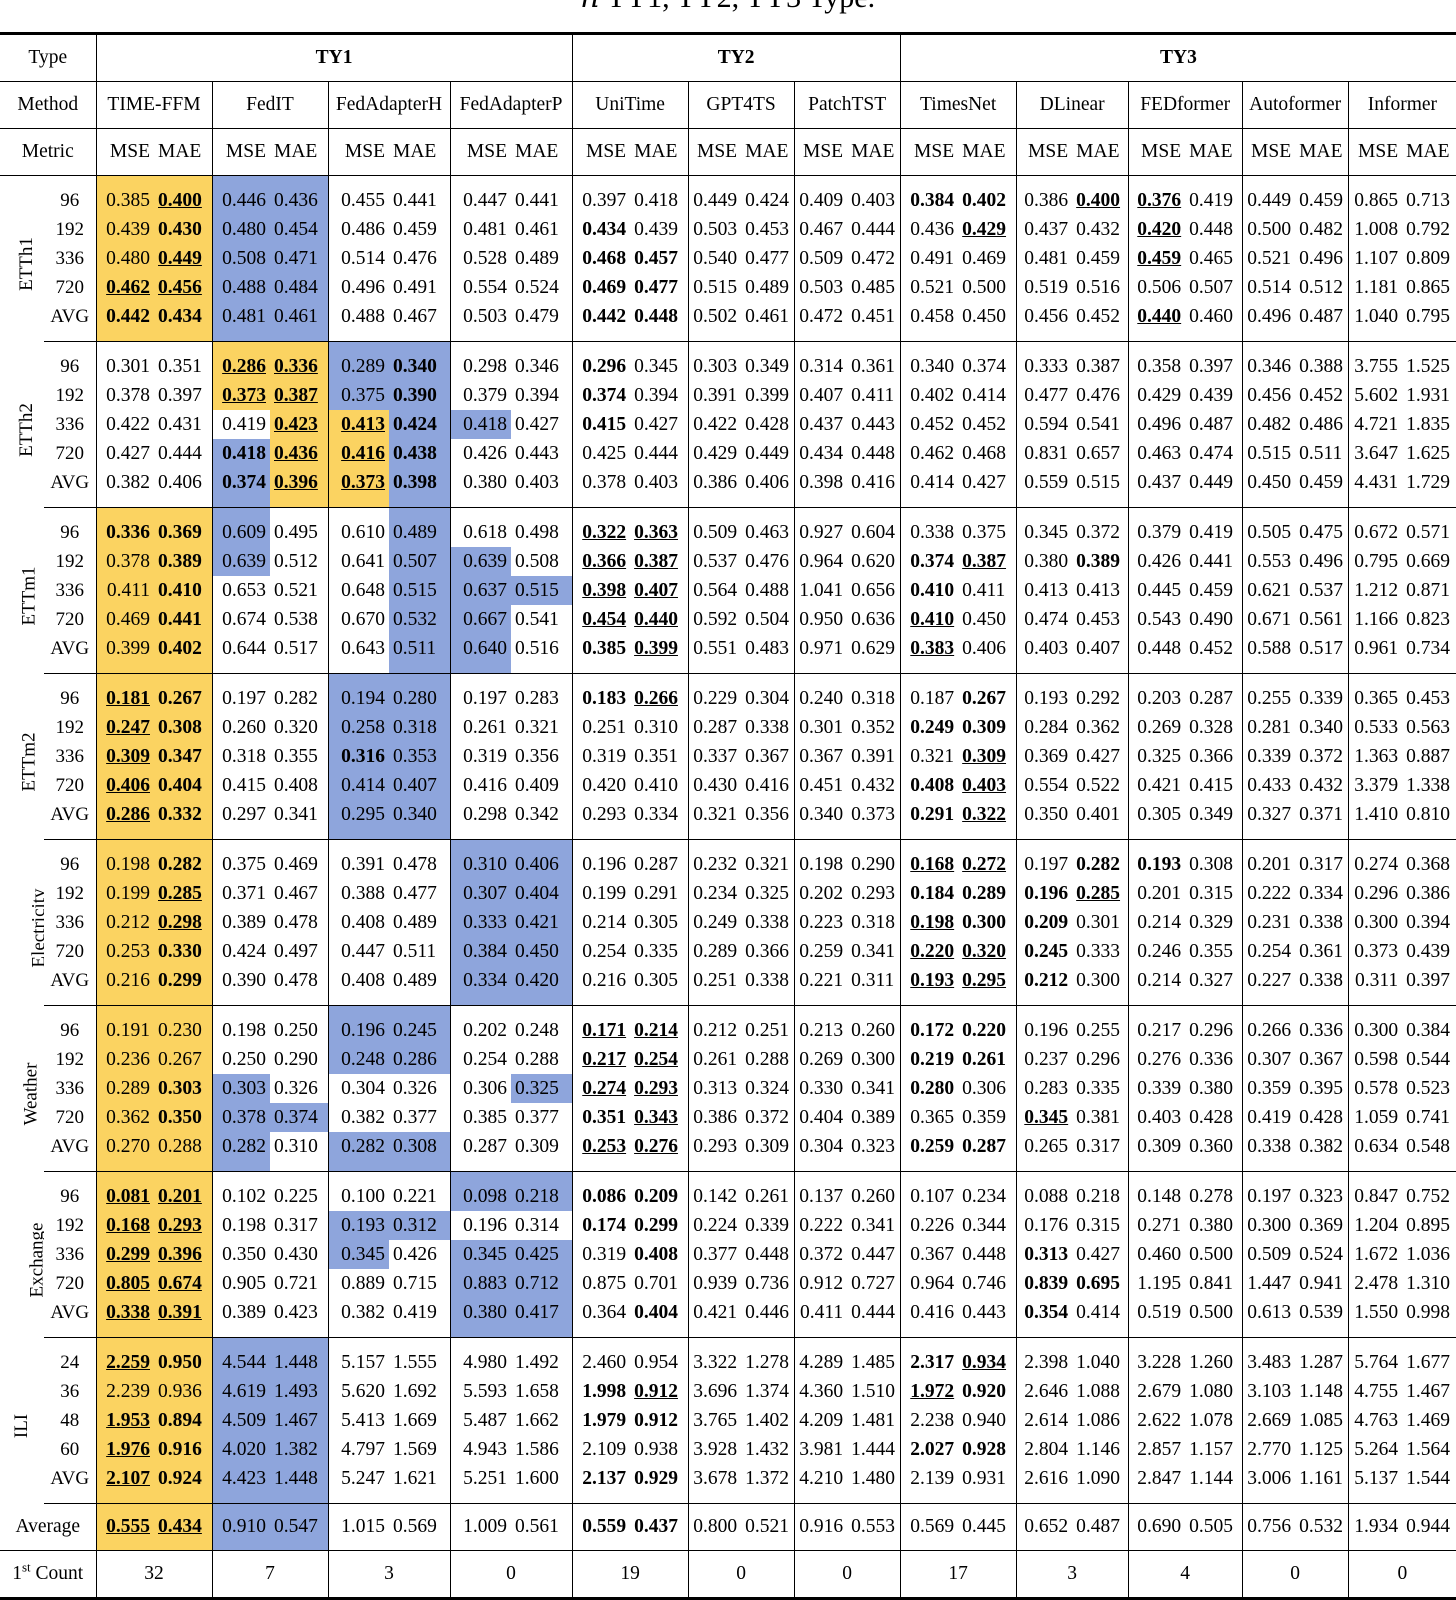 The width and height of the screenshot is (1456, 1600). I want to click on value-cell: 0.338, so click(929, 527).